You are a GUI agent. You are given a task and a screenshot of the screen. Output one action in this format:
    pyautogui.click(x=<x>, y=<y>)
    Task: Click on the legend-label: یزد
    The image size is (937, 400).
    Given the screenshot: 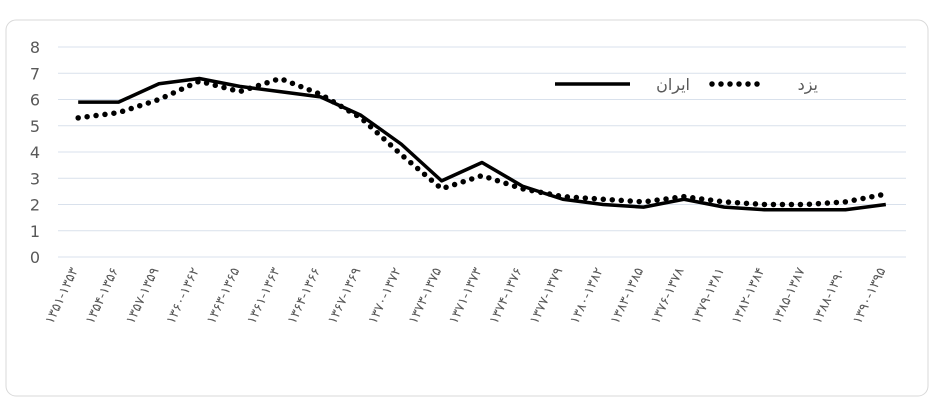 What is the action you would take?
    pyautogui.click(x=808, y=85)
    